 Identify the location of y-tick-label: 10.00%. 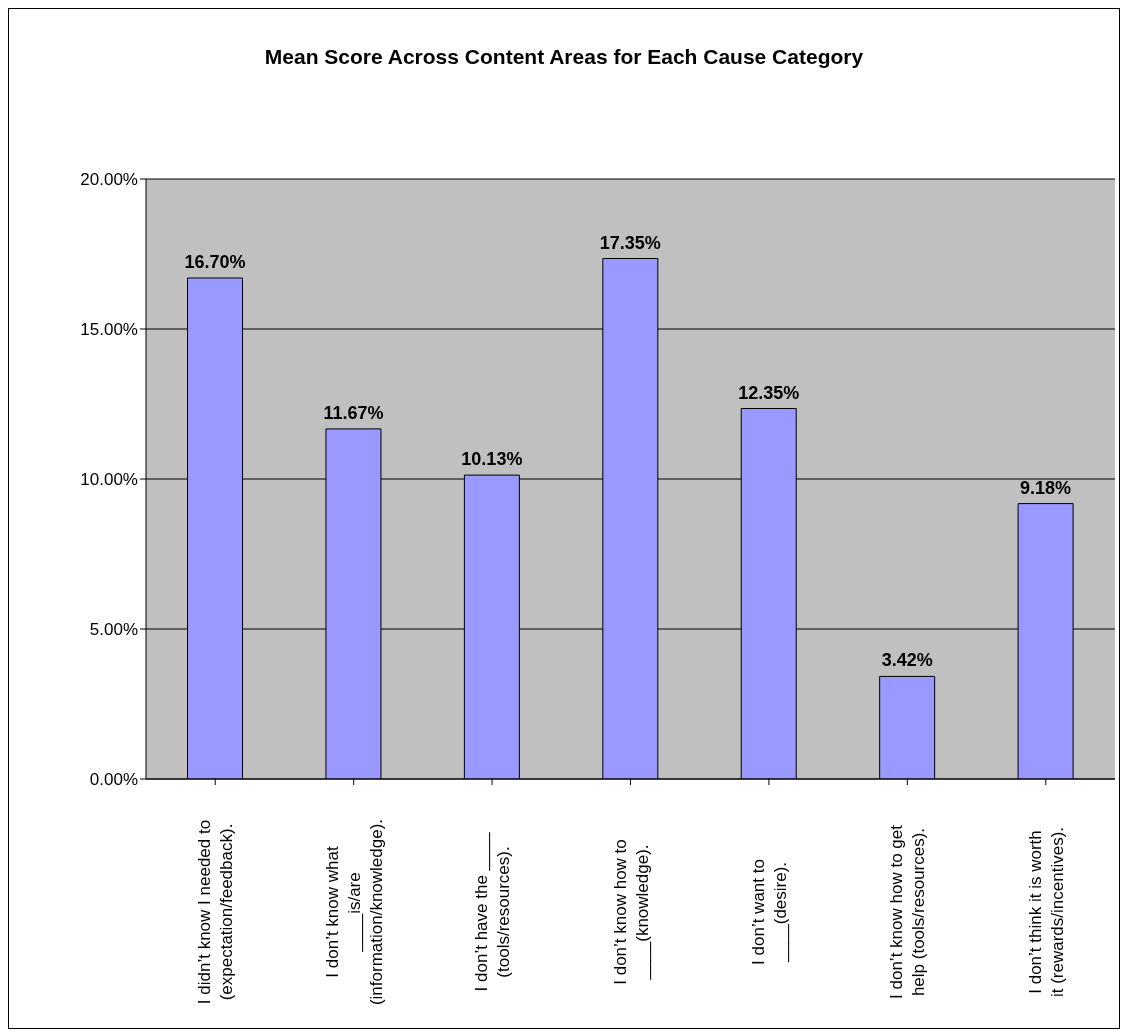
(109, 480).